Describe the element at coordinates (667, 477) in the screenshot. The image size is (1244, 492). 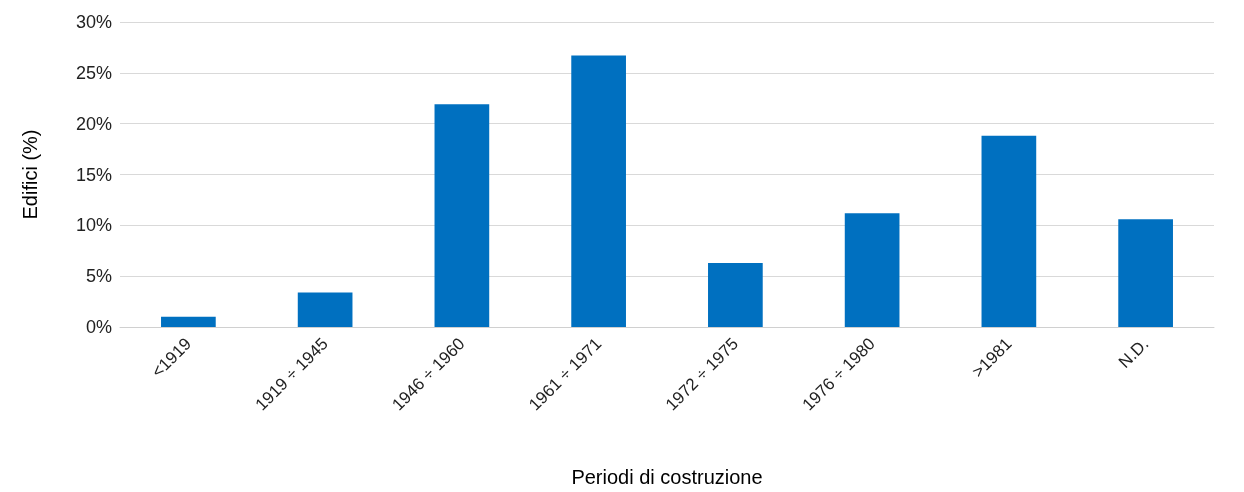
I see `x-axis-title: Periodi di costruzione` at that location.